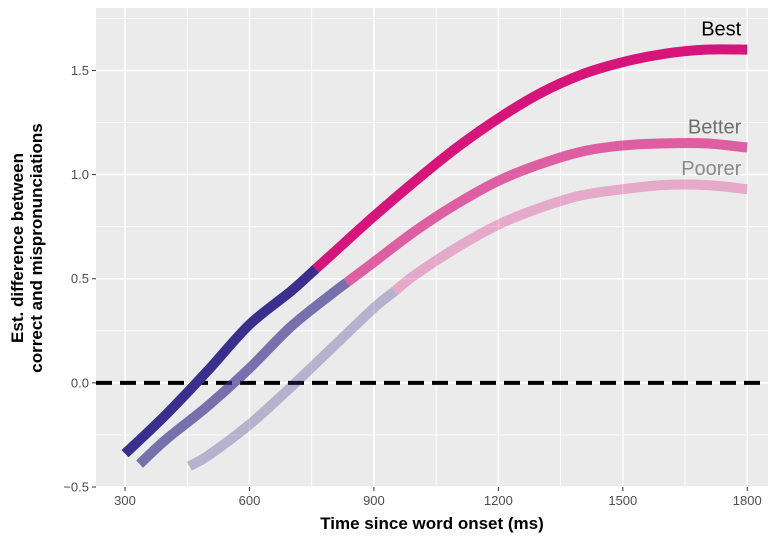  What do you see at coordinates (438, 497) in the screenshot?
I see `x-axis: 300 600 900 1200 1500 1800` at bounding box center [438, 497].